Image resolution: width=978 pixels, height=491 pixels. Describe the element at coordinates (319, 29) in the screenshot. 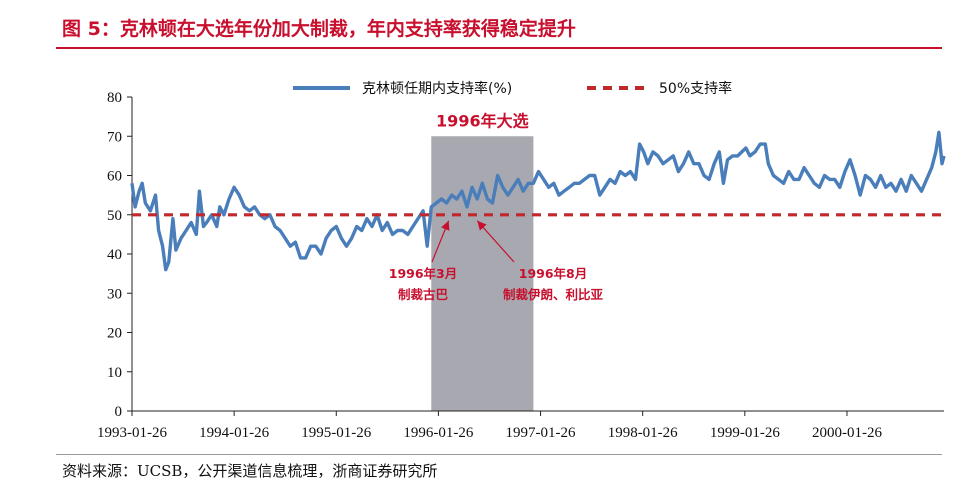

I see `figure-title: 图 5：克林顿在大选年份加大制裁，年内支持率获得稳定提升` at that location.